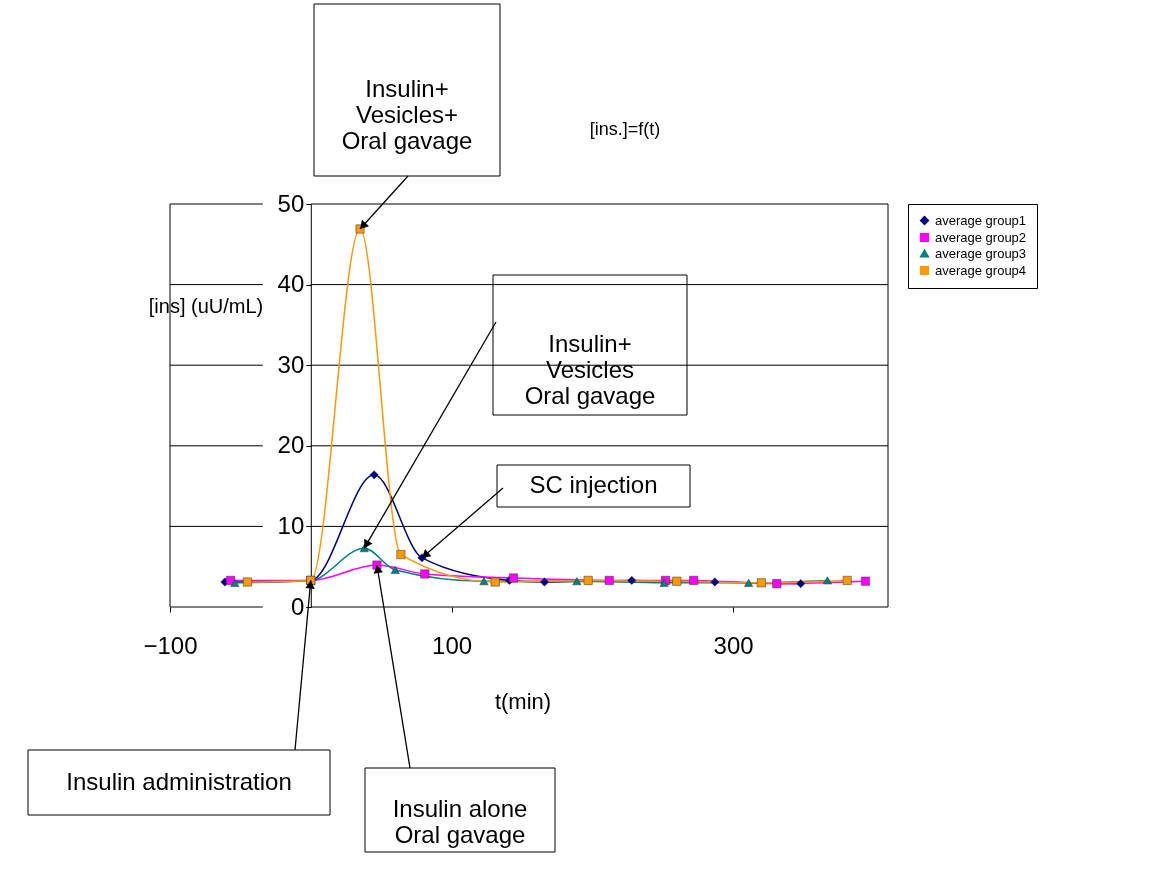 The image size is (1153, 879). What do you see at coordinates (625, 129) in the screenshot?
I see `chart-title: [ins.]=f(t)` at bounding box center [625, 129].